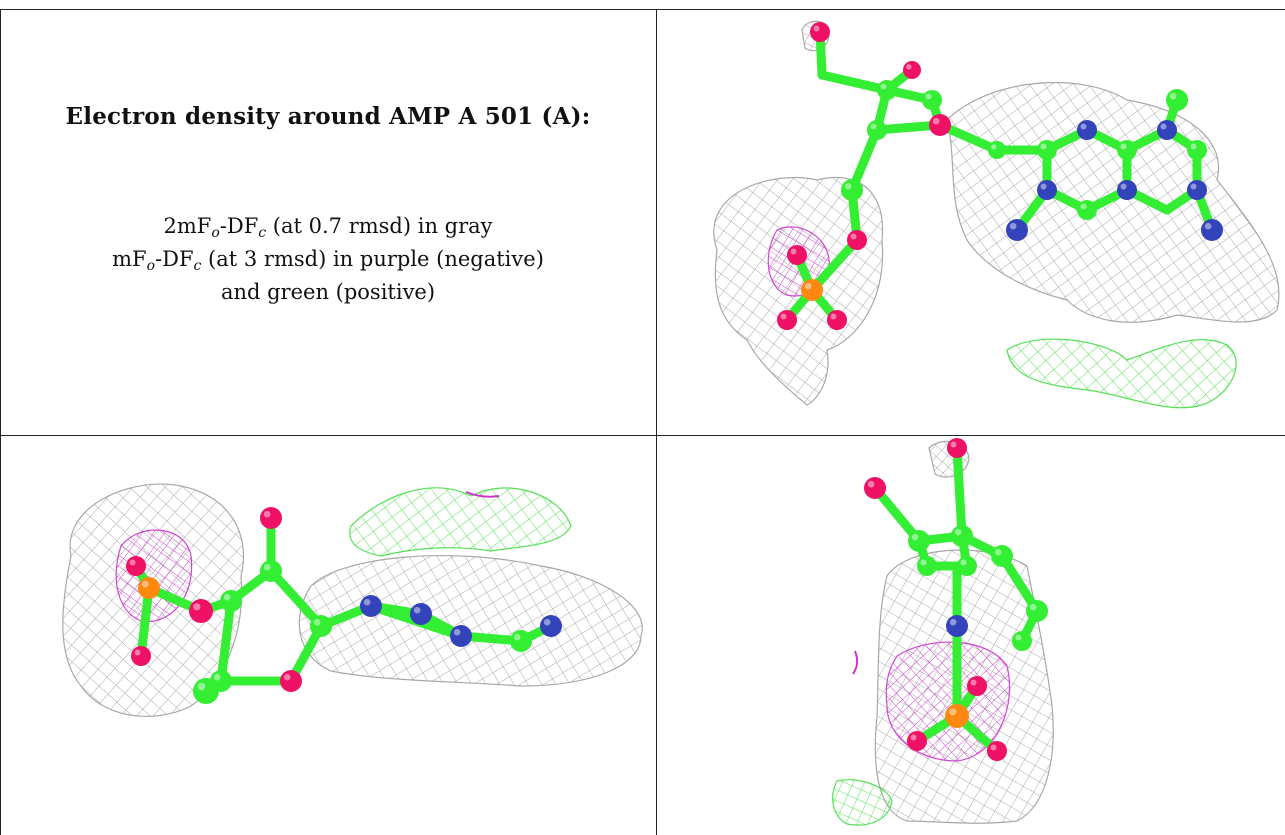 This screenshot has height=835, width=1285. Describe the element at coordinates (328, 227) in the screenshot. I see `caption-line-2fofc: 2mFo-DFc (at 0.7 rmsd) in gray` at that location.